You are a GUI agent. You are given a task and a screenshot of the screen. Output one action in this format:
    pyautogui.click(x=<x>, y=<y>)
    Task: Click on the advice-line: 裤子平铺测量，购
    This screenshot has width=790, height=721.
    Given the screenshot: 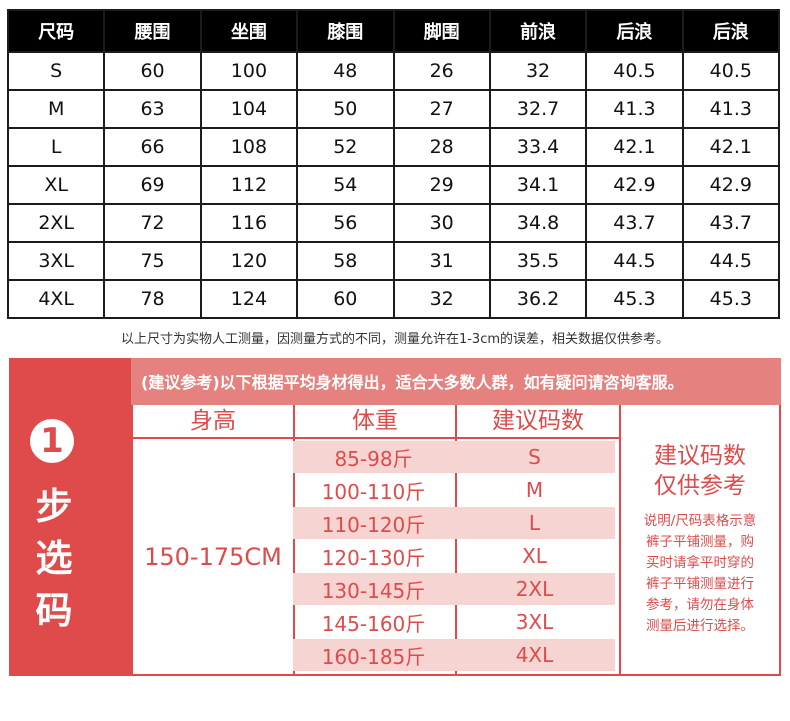 What is the action you would take?
    pyautogui.click(x=700, y=542)
    